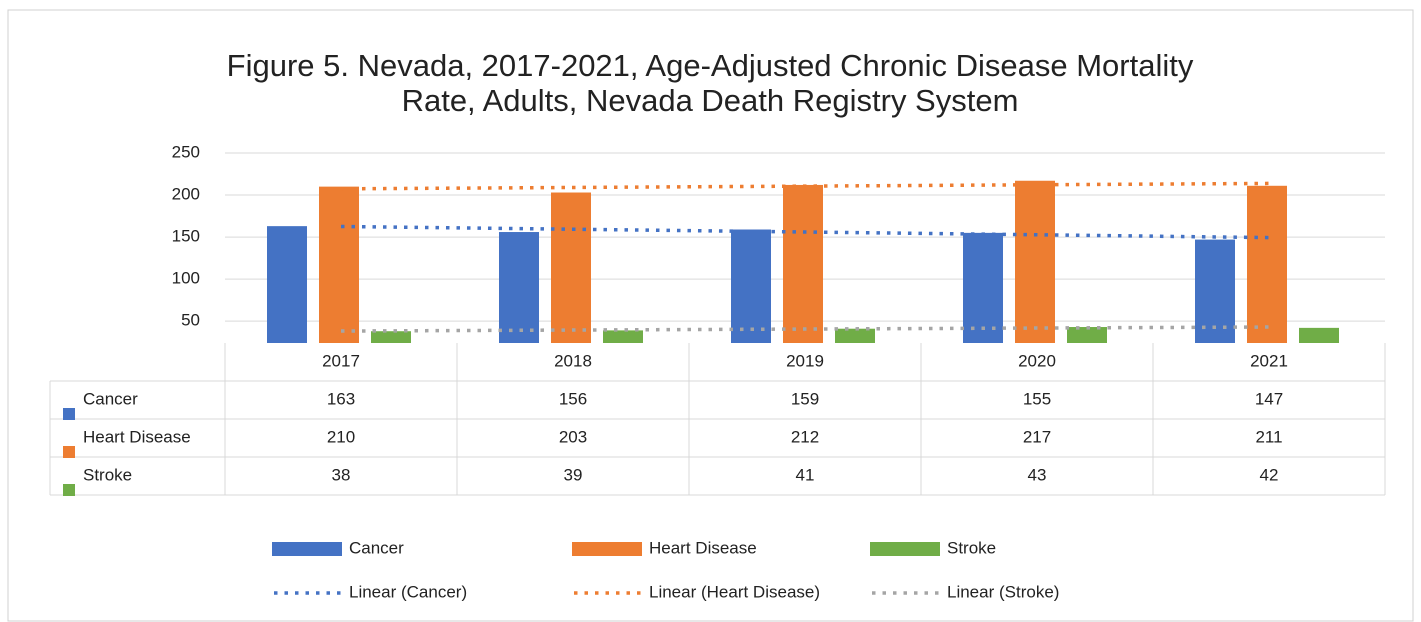 Image resolution: width=1421 pixels, height=622 pixels. What do you see at coordinates (573, 360) in the screenshot?
I see `x-tick-label: 2018` at bounding box center [573, 360].